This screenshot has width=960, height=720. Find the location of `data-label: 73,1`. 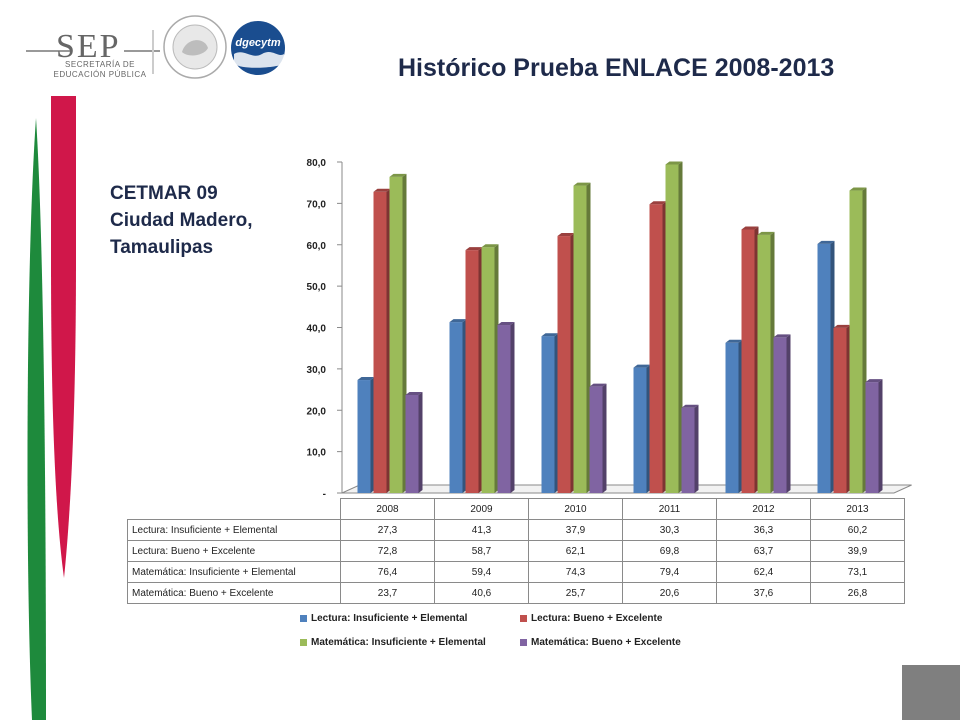

data-label: 73,1 is located at coordinates (857, 572).